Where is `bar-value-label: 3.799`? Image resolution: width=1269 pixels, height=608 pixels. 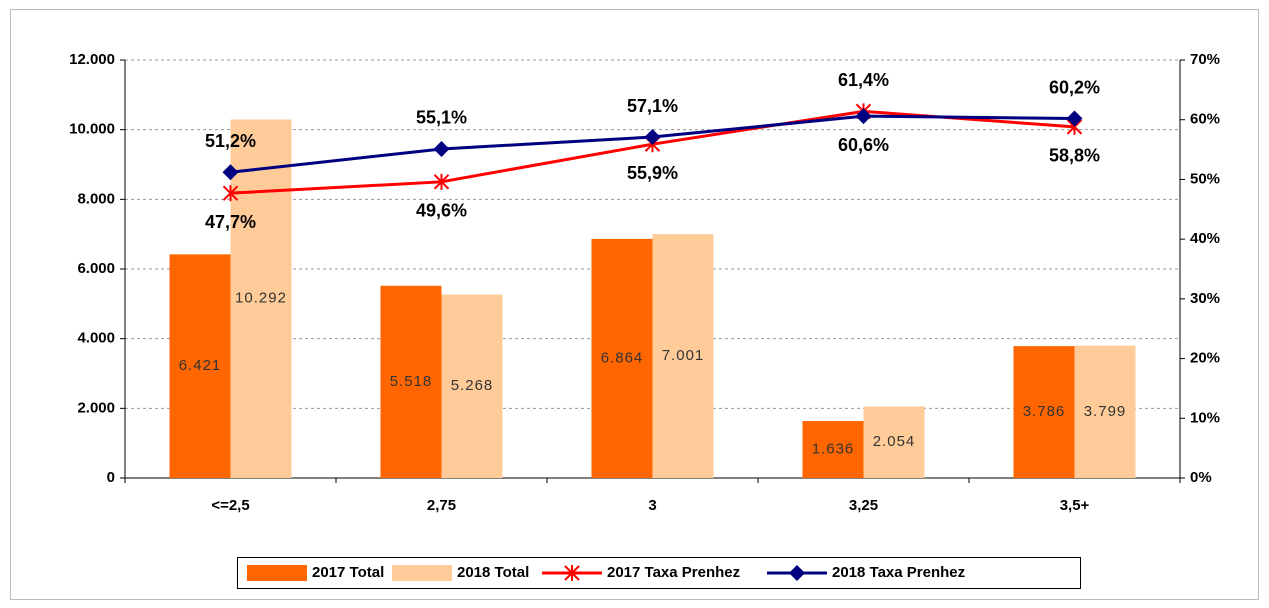 bar-value-label: 3.799 is located at coordinates (1105, 411).